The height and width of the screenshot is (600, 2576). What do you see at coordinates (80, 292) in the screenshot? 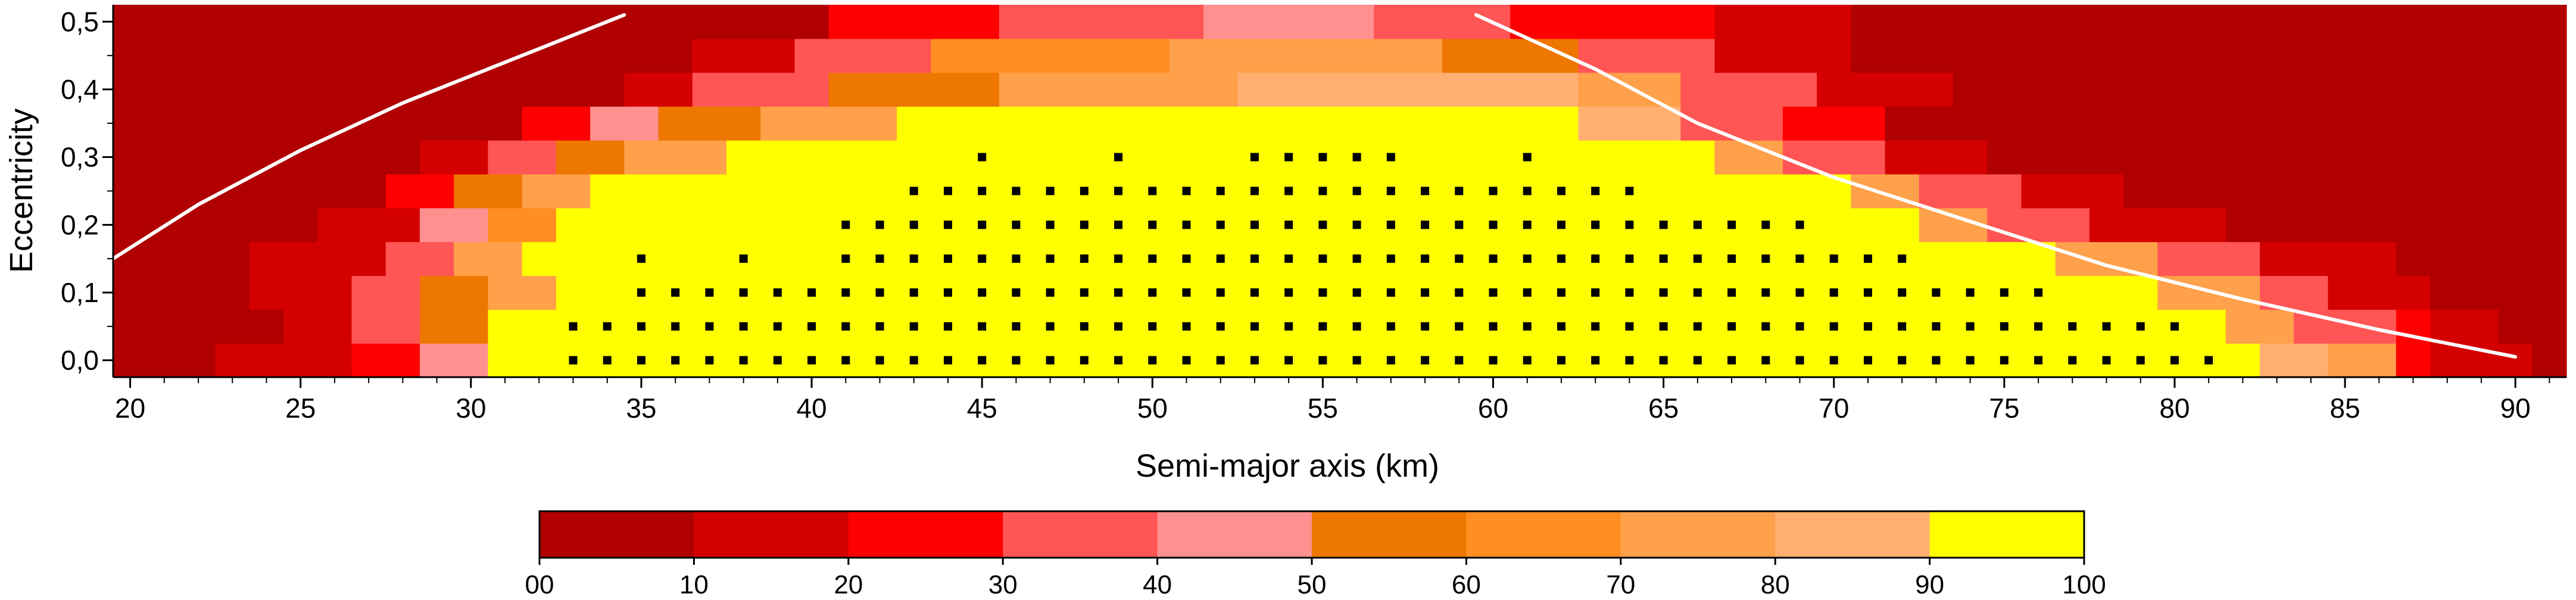
I see `y-tick-label: 0,1` at bounding box center [80, 292].